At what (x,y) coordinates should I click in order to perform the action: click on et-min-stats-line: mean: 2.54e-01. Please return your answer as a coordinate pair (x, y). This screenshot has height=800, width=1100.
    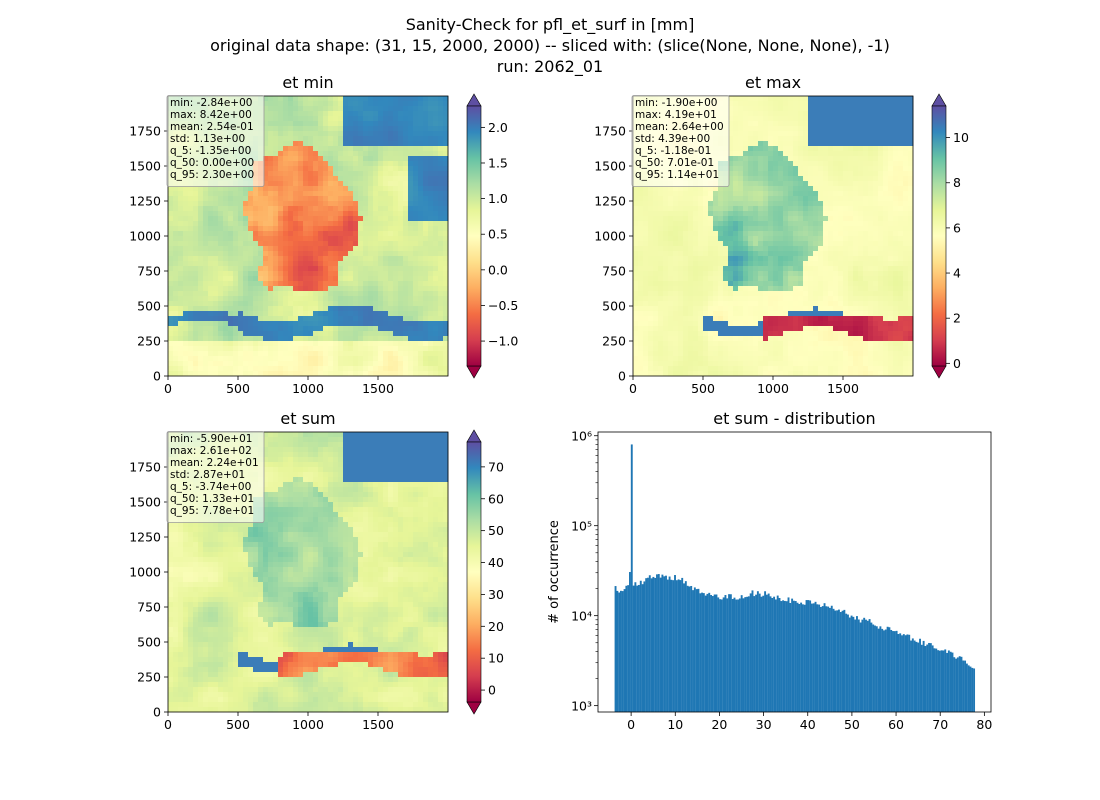
    Looking at the image, I should click on (212, 127).